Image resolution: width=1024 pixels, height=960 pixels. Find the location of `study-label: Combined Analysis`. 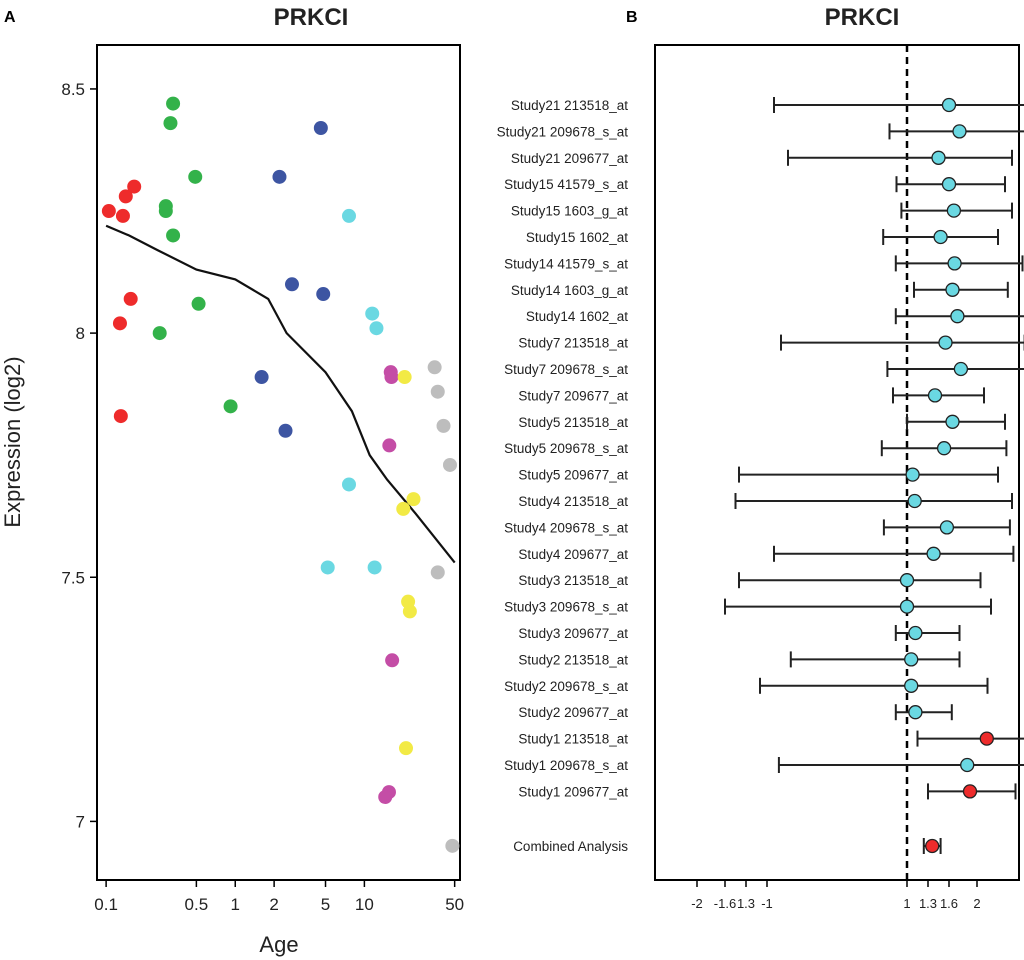

study-label: Combined Analysis is located at coordinates (570, 846).